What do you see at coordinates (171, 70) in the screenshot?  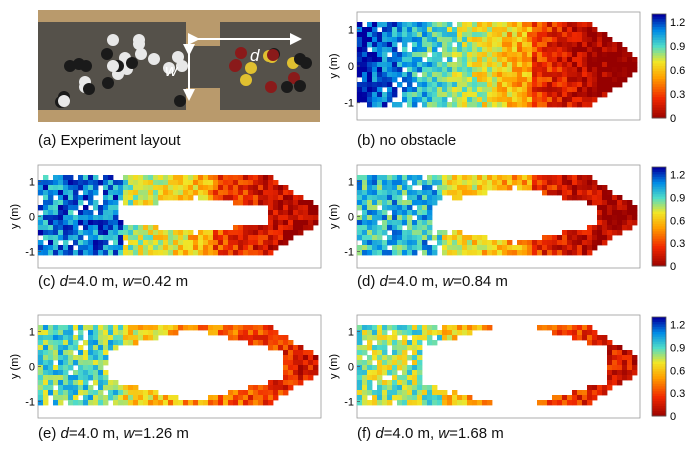 I see `w-marker: w` at bounding box center [171, 70].